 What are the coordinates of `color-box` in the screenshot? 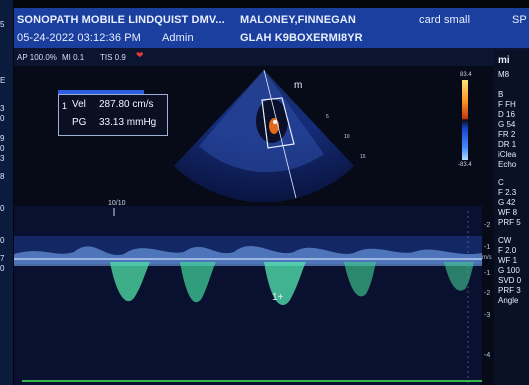 It's located at (278, 123).